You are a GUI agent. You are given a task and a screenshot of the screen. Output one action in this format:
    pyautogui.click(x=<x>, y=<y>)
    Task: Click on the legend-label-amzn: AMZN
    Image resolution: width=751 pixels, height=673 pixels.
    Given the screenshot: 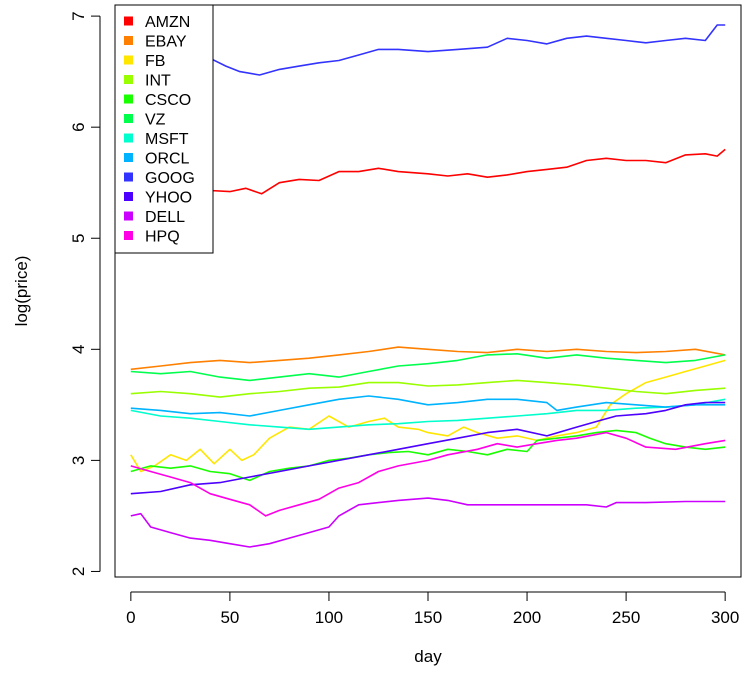 What is the action you would take?
    pyautogui.click(x=167, y=22)
    